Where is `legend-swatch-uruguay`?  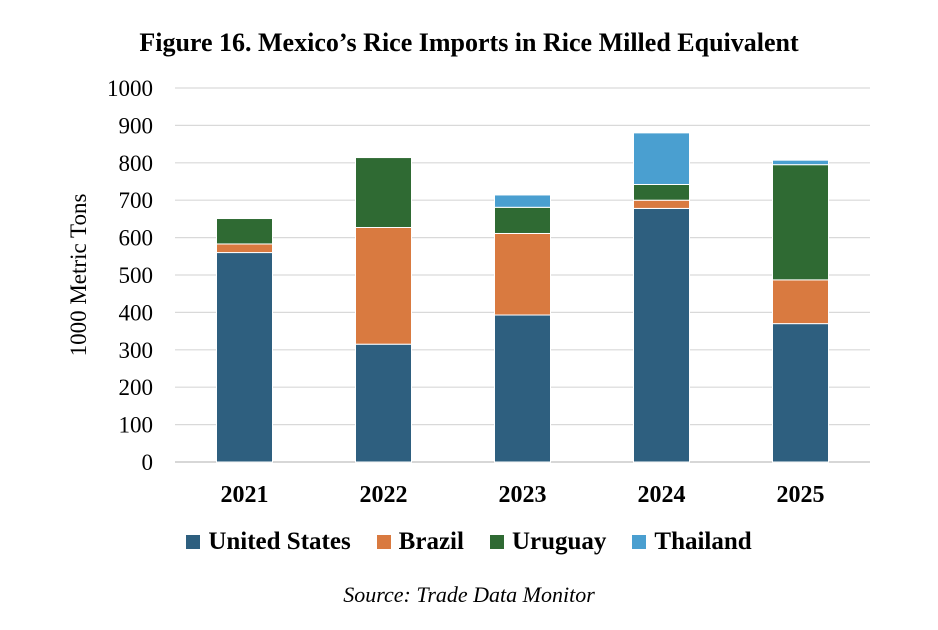 legend-swatch-uruguay is located at coordinates (496, 542).